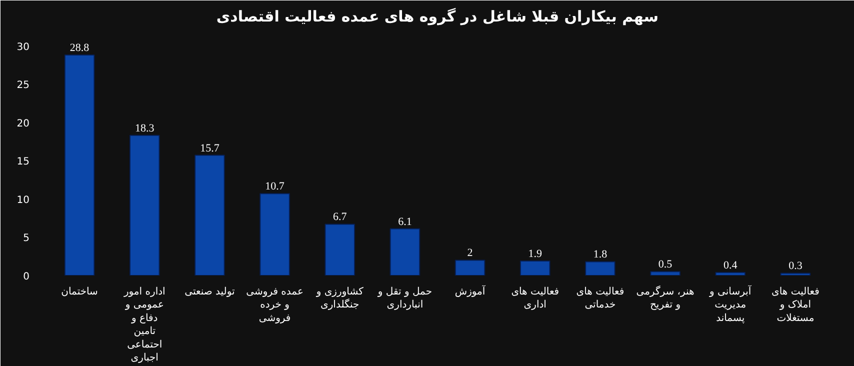  What do you see at coordinates (275, 305) in the screenshot?
I see `x-tick-label: عمده فروشی و خرده فروشی` at bounding box center [275, 305].